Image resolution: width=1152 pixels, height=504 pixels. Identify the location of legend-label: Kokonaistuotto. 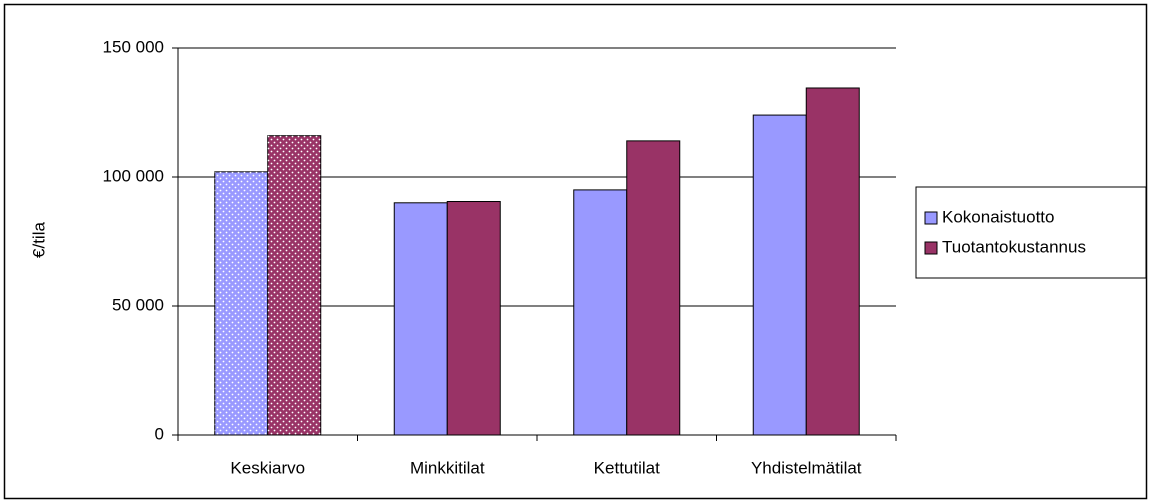
(998, 216).